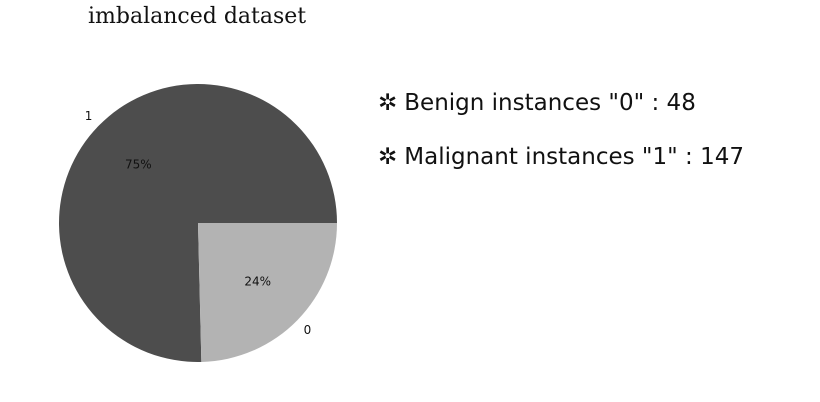  I want to click on pie-category-label-0: 0, so click(308, 330).